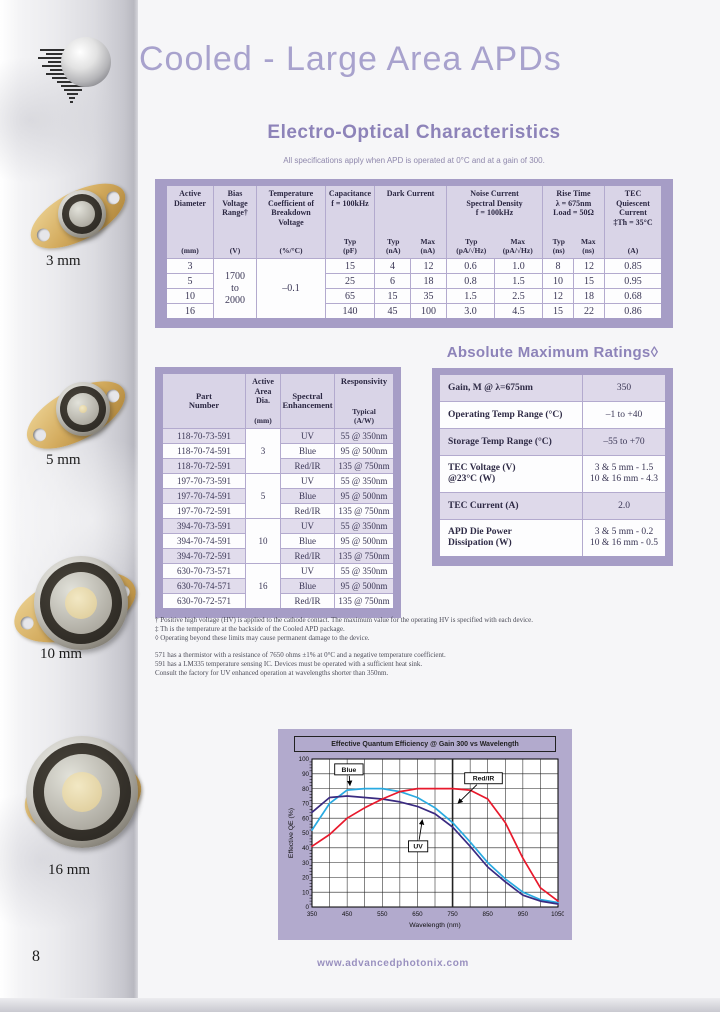  What do you see at coordinates (435, 925) in the screenshot?
I see `svg-text: Wavelength (nm)` at bounding box center [435, 925].